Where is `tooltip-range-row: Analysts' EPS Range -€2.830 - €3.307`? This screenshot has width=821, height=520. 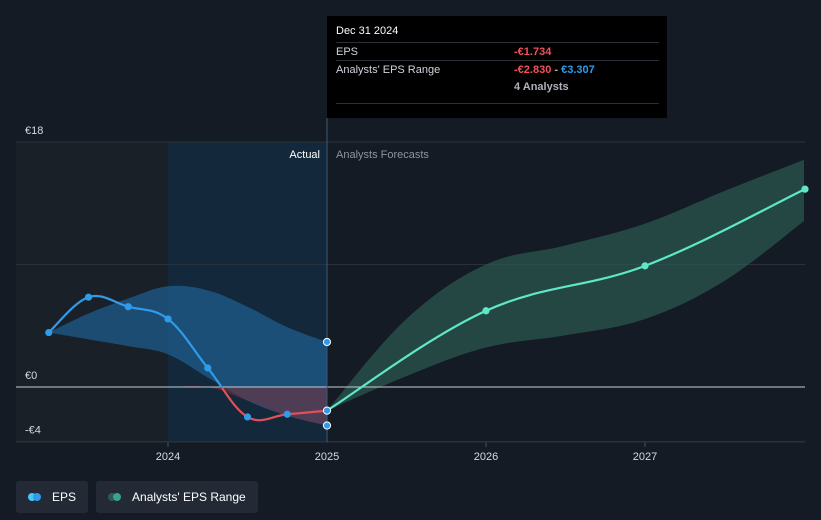 tooltip-range-row: Analysts' EPS Range -€2.830 - €3.307 is located at coordinates (497, 69).